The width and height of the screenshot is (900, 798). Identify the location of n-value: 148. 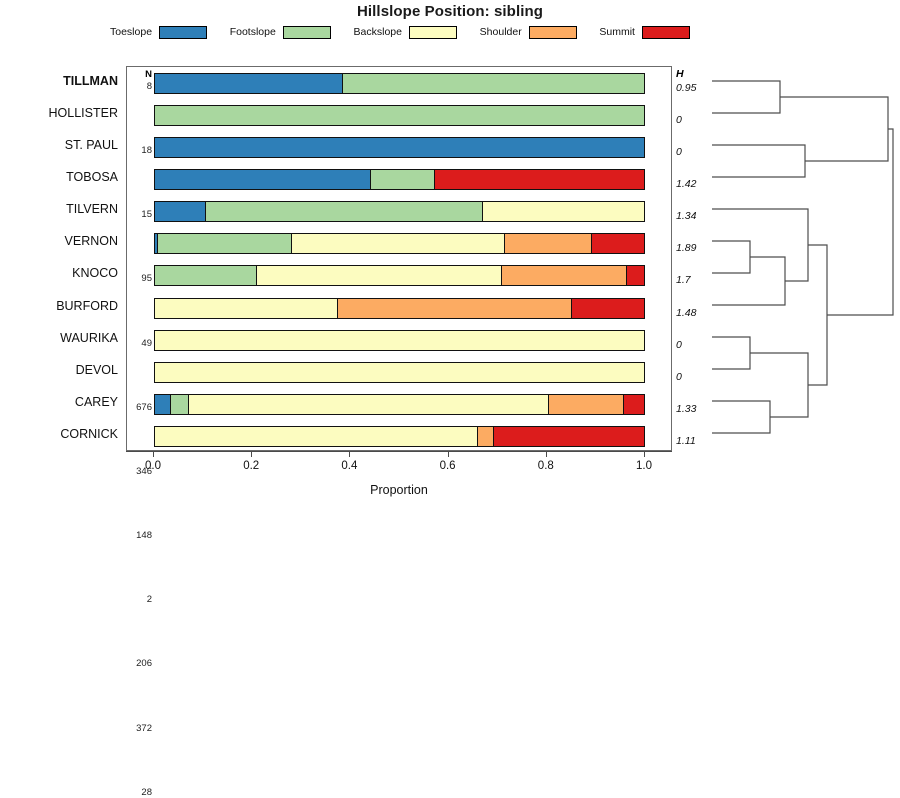
(144, 536).